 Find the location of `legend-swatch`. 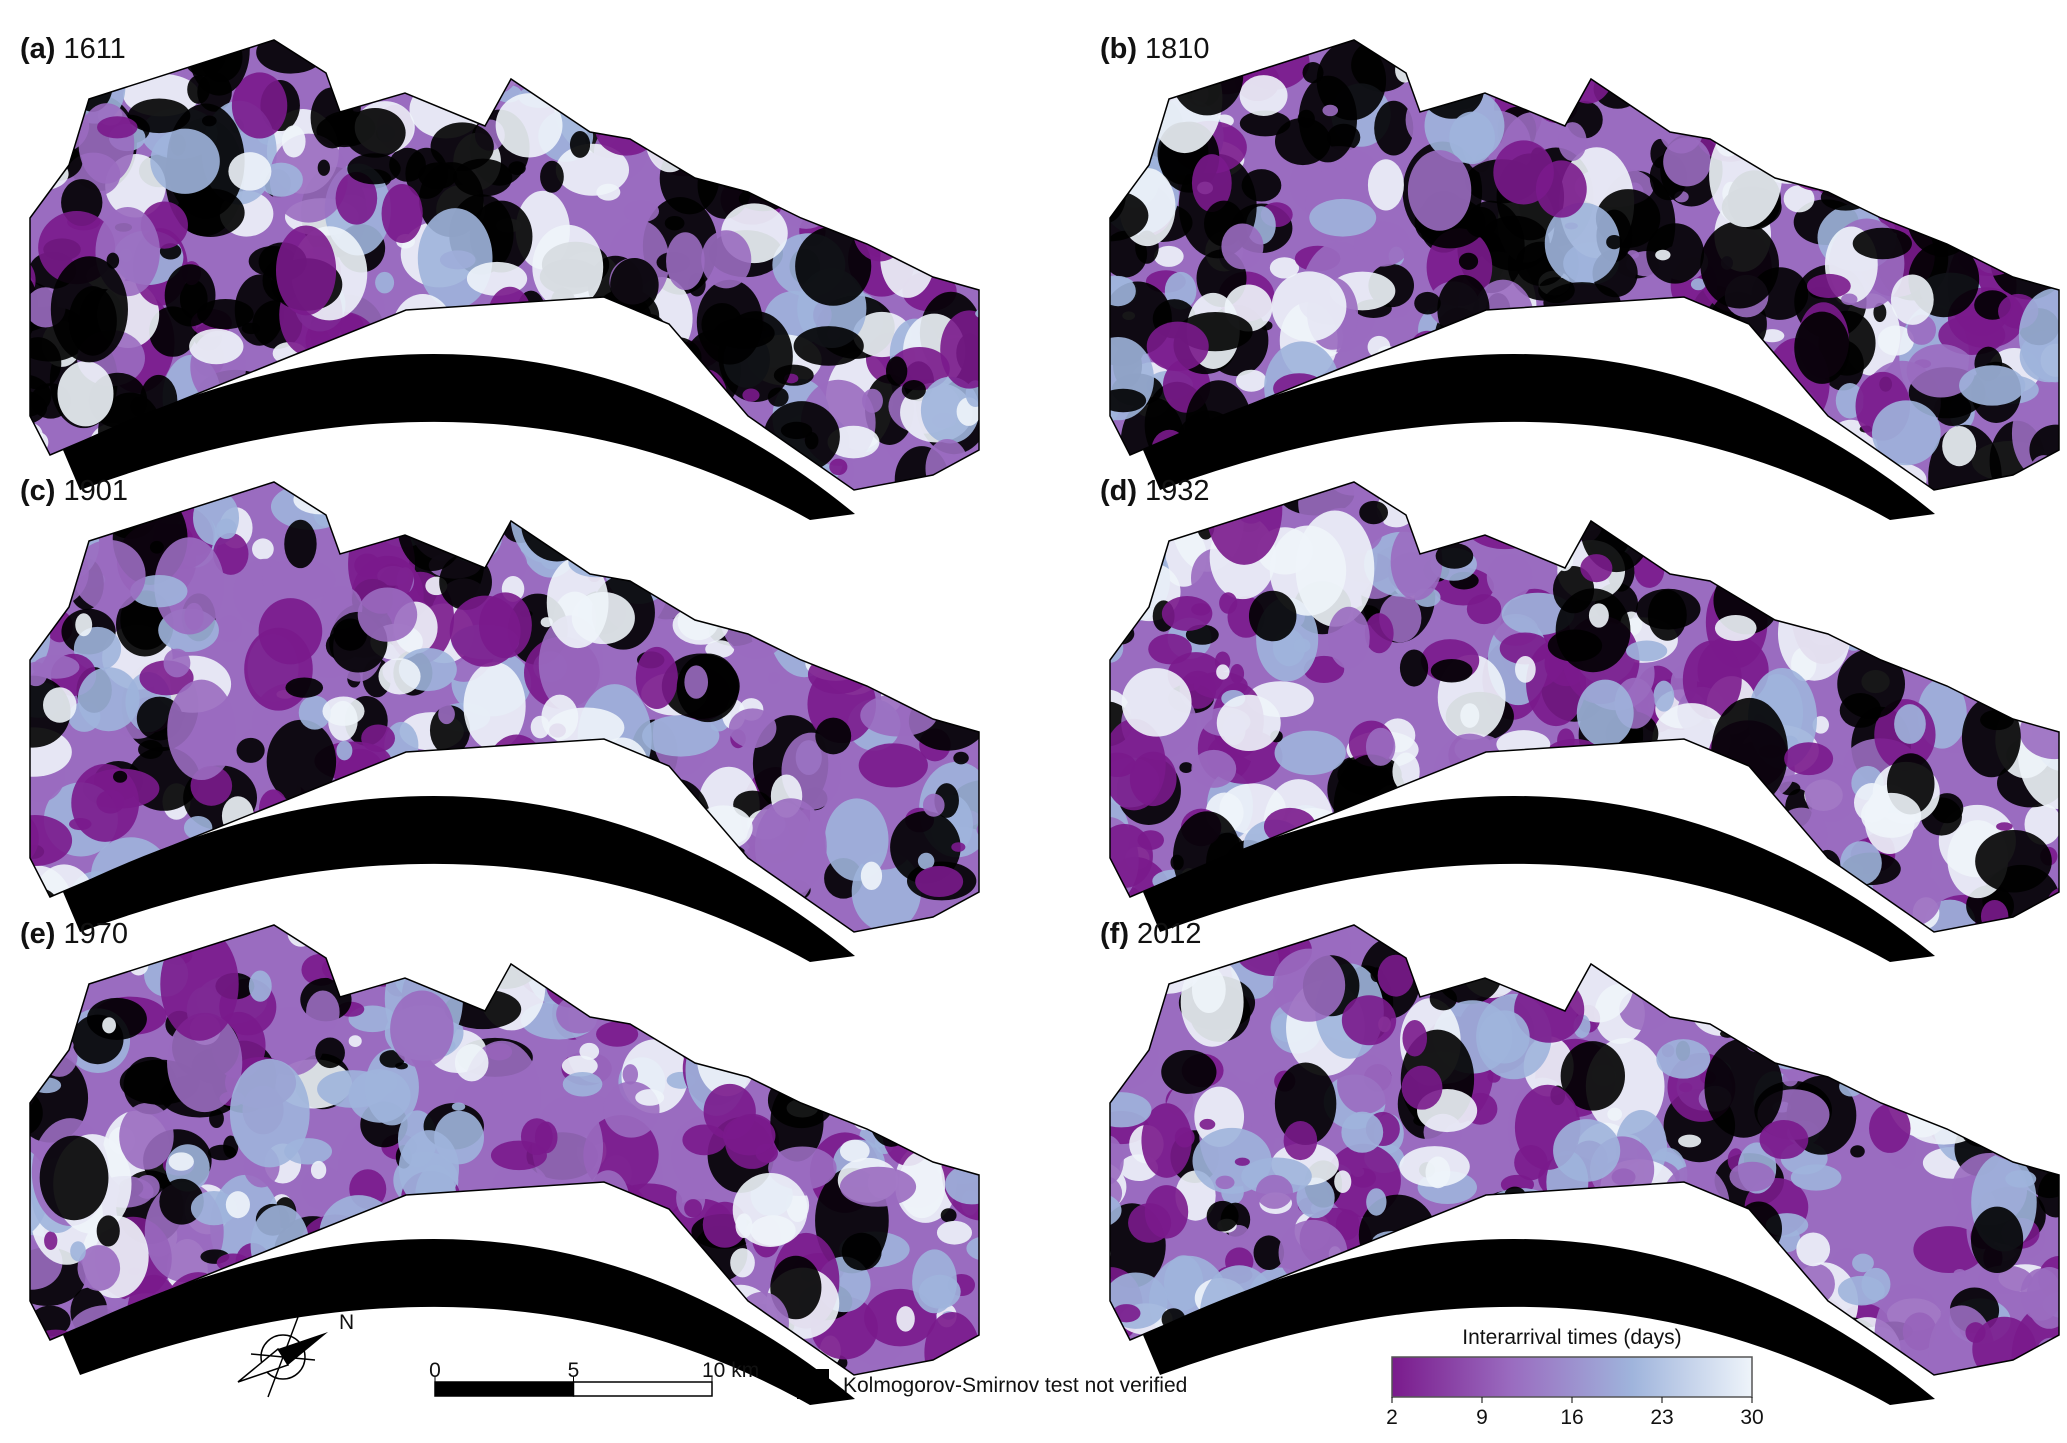

legend-swatch is located at coordinates (813, 1384).